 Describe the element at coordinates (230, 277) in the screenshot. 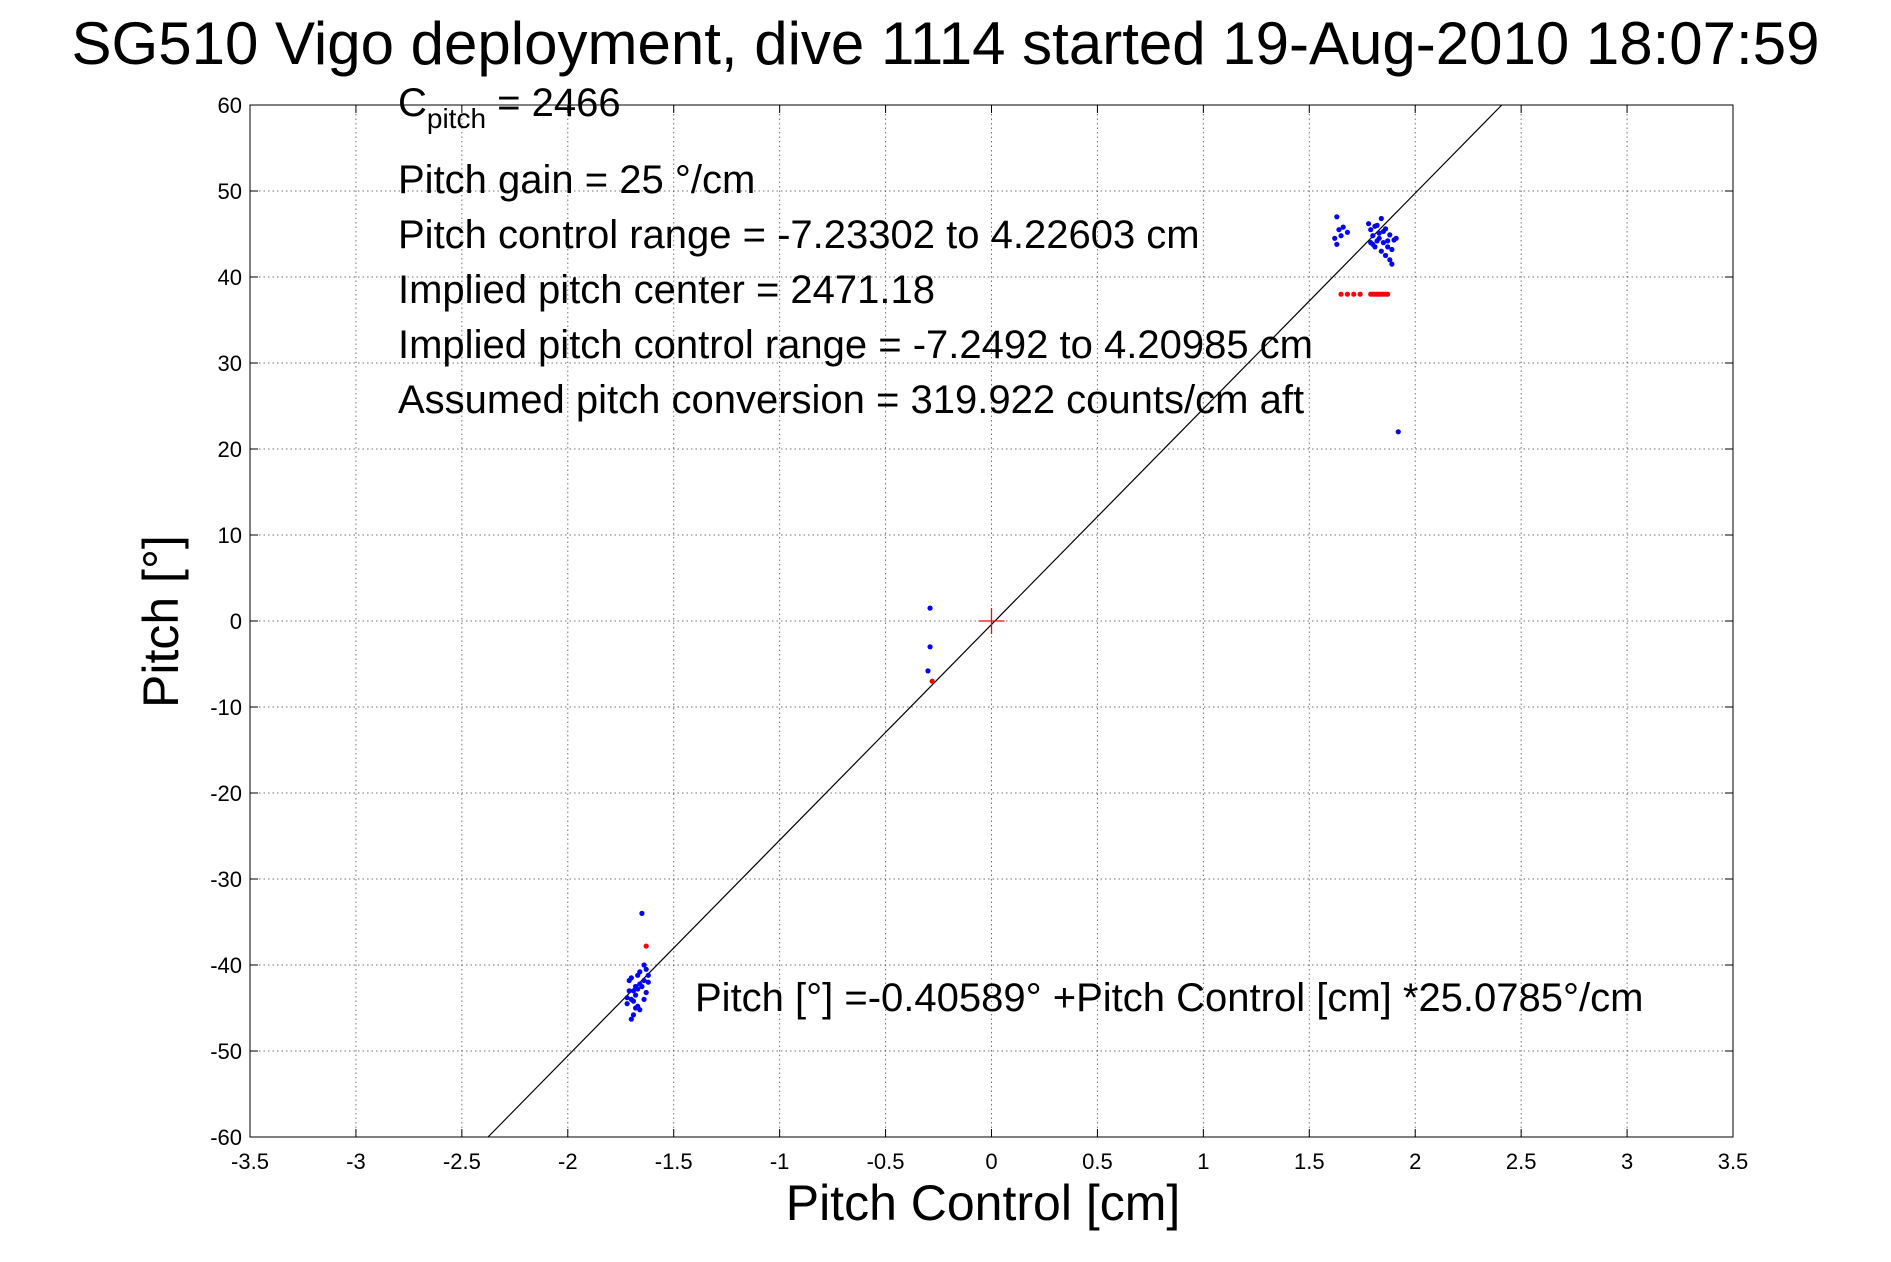

I see `y-tick-label: 40` at that location.